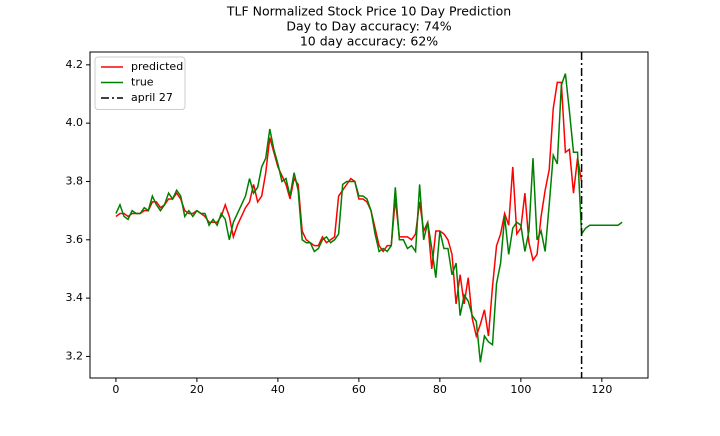 The image size is (720, 436). I want to click on x-tick-label: 120, so click(601, 389).